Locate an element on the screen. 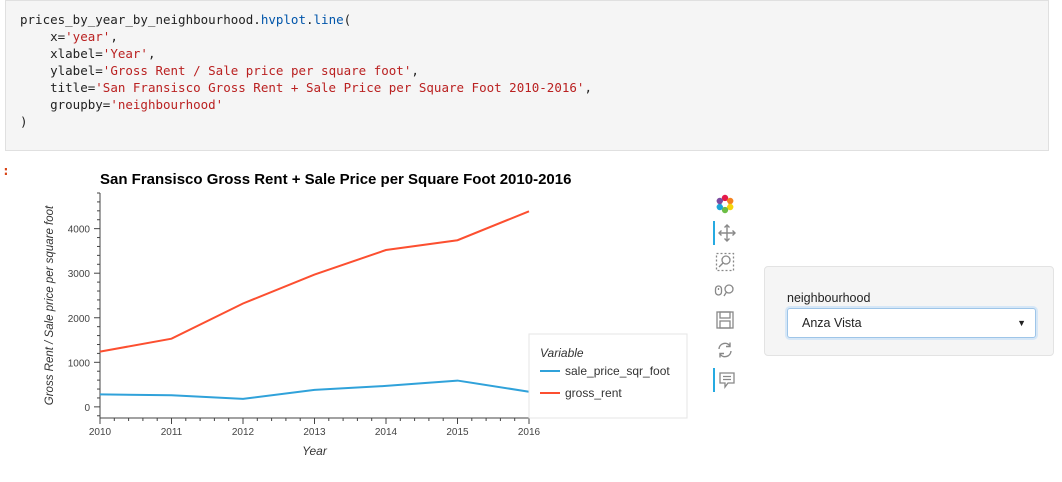 This screenshot has height=482, width=1062. y-tick-label: 4000 is located at coordinates (79, 230).